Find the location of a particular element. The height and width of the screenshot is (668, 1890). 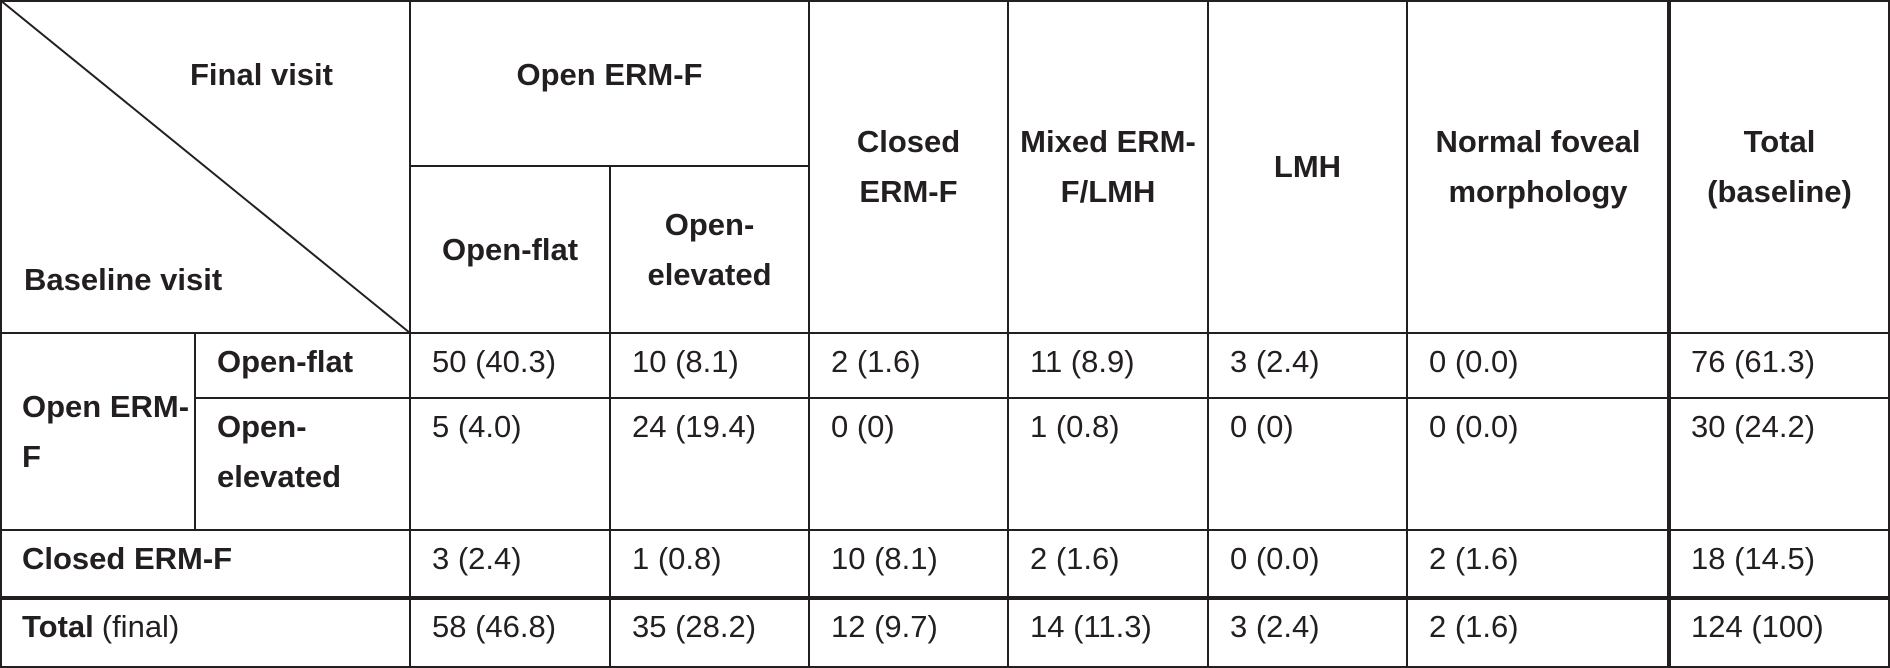

row-group: Open ERM-F is located at coordinates (97, 431).